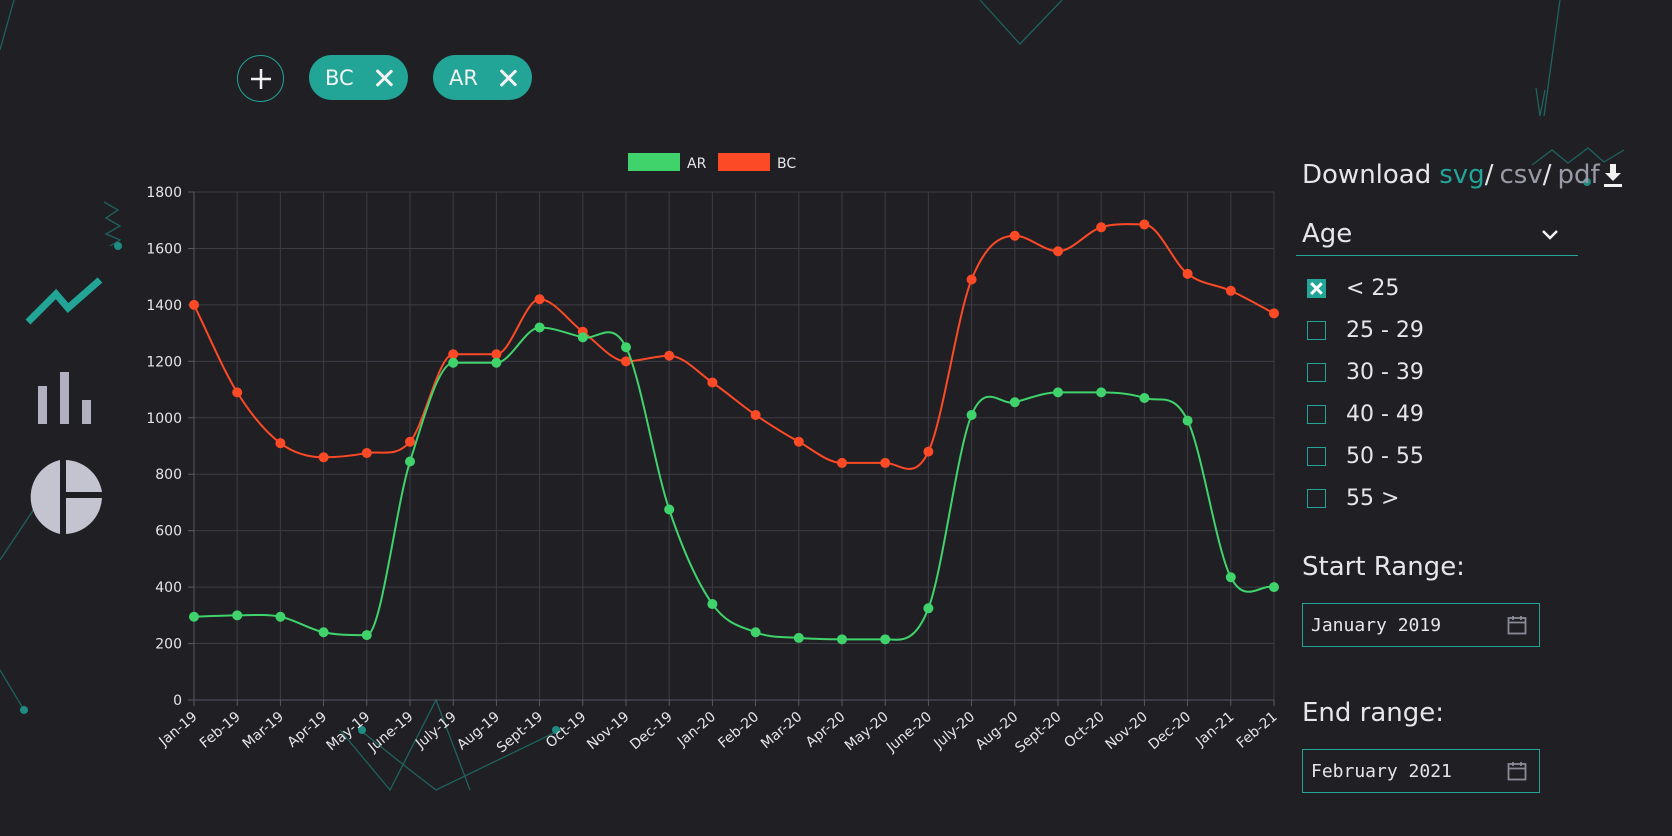 This screenshot has width=1672, height=836. I want to click on legend-label-bc: BC, so click(786, 164).